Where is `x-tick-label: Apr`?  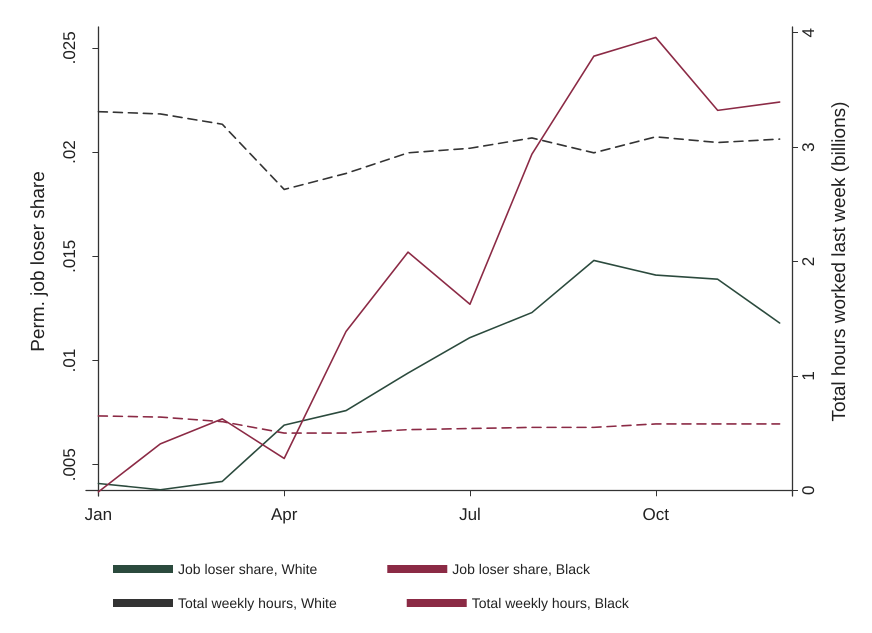
x-tick-label: Apr is located at coordinates (284, 514).